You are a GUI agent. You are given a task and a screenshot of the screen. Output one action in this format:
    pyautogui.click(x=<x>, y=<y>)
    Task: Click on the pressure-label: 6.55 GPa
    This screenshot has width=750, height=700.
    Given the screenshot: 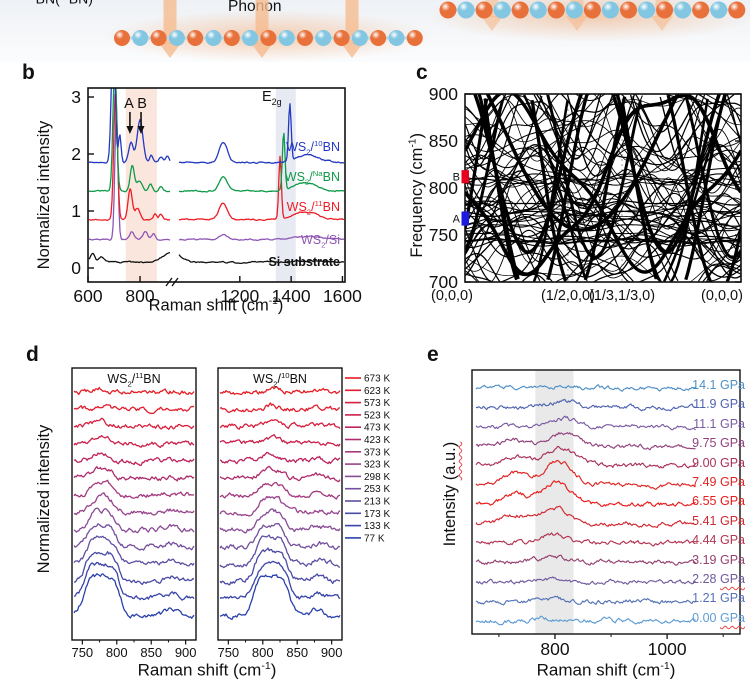 What is the action you would take?
    pyautogui.click(x=718, y=501)
    